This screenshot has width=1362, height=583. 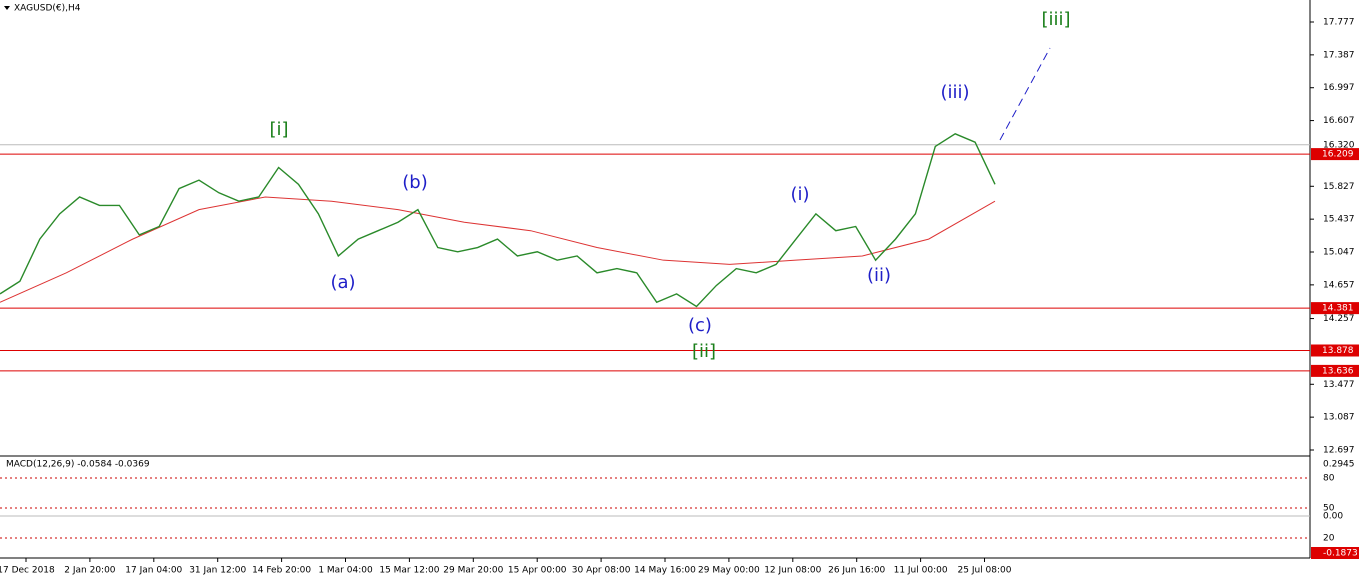 I want to click on current-price-label: 16.320, so click(x=1339, y=145).